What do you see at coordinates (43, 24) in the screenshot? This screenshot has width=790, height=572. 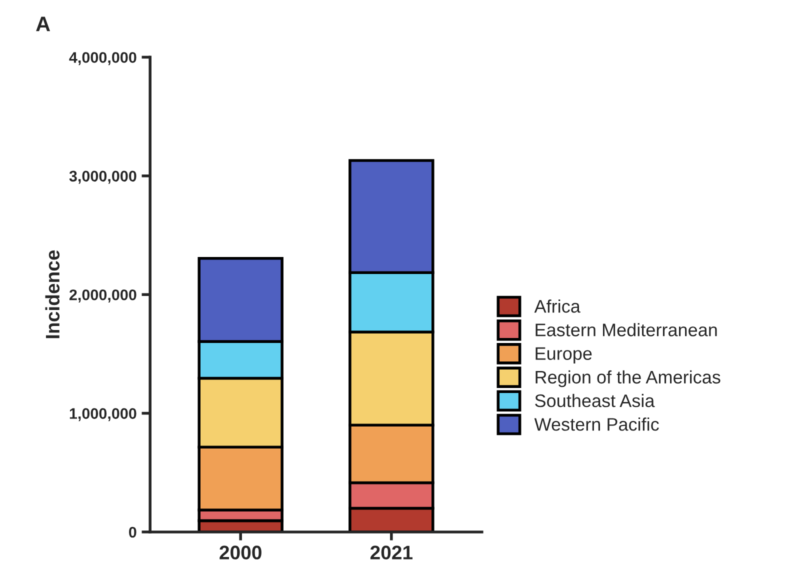 I see `chart-title: A` at bounding box center [43, 24].